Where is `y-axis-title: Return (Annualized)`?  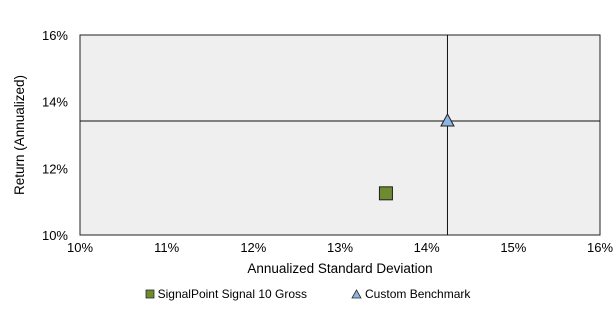 y-axis-title: Return (Annualized) is located at coordinates (19, 135).